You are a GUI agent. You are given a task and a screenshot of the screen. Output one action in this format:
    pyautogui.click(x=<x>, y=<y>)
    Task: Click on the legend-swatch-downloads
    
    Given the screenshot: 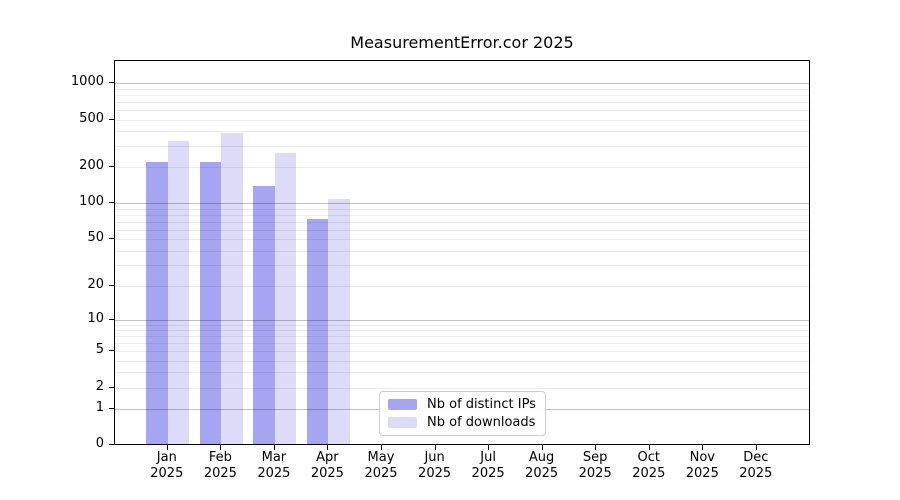 What is the action you would take?
    pyautogui.click(x=402, y=422)
    